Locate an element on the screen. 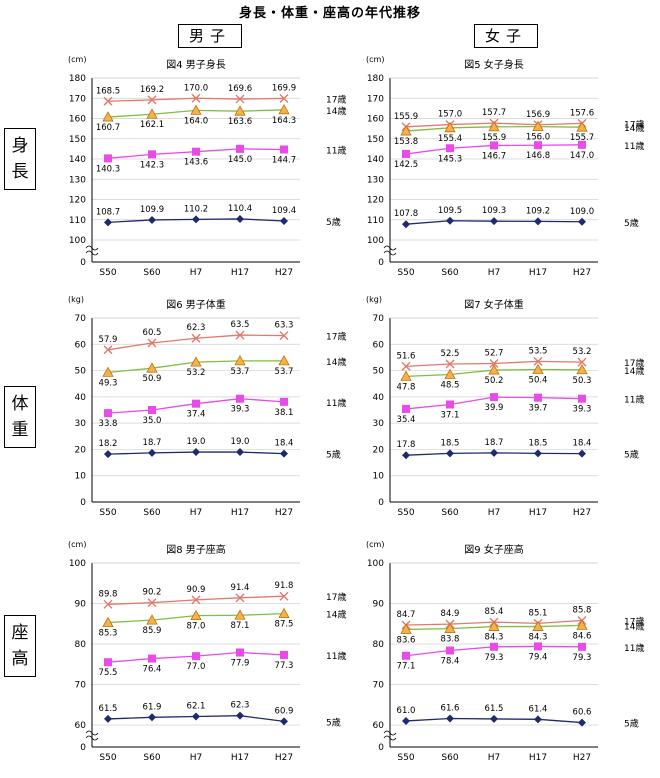 Image resolution: width=660 pixels, height=778 pixels. data-label: 35.0 is located at coordinates (152, 421).